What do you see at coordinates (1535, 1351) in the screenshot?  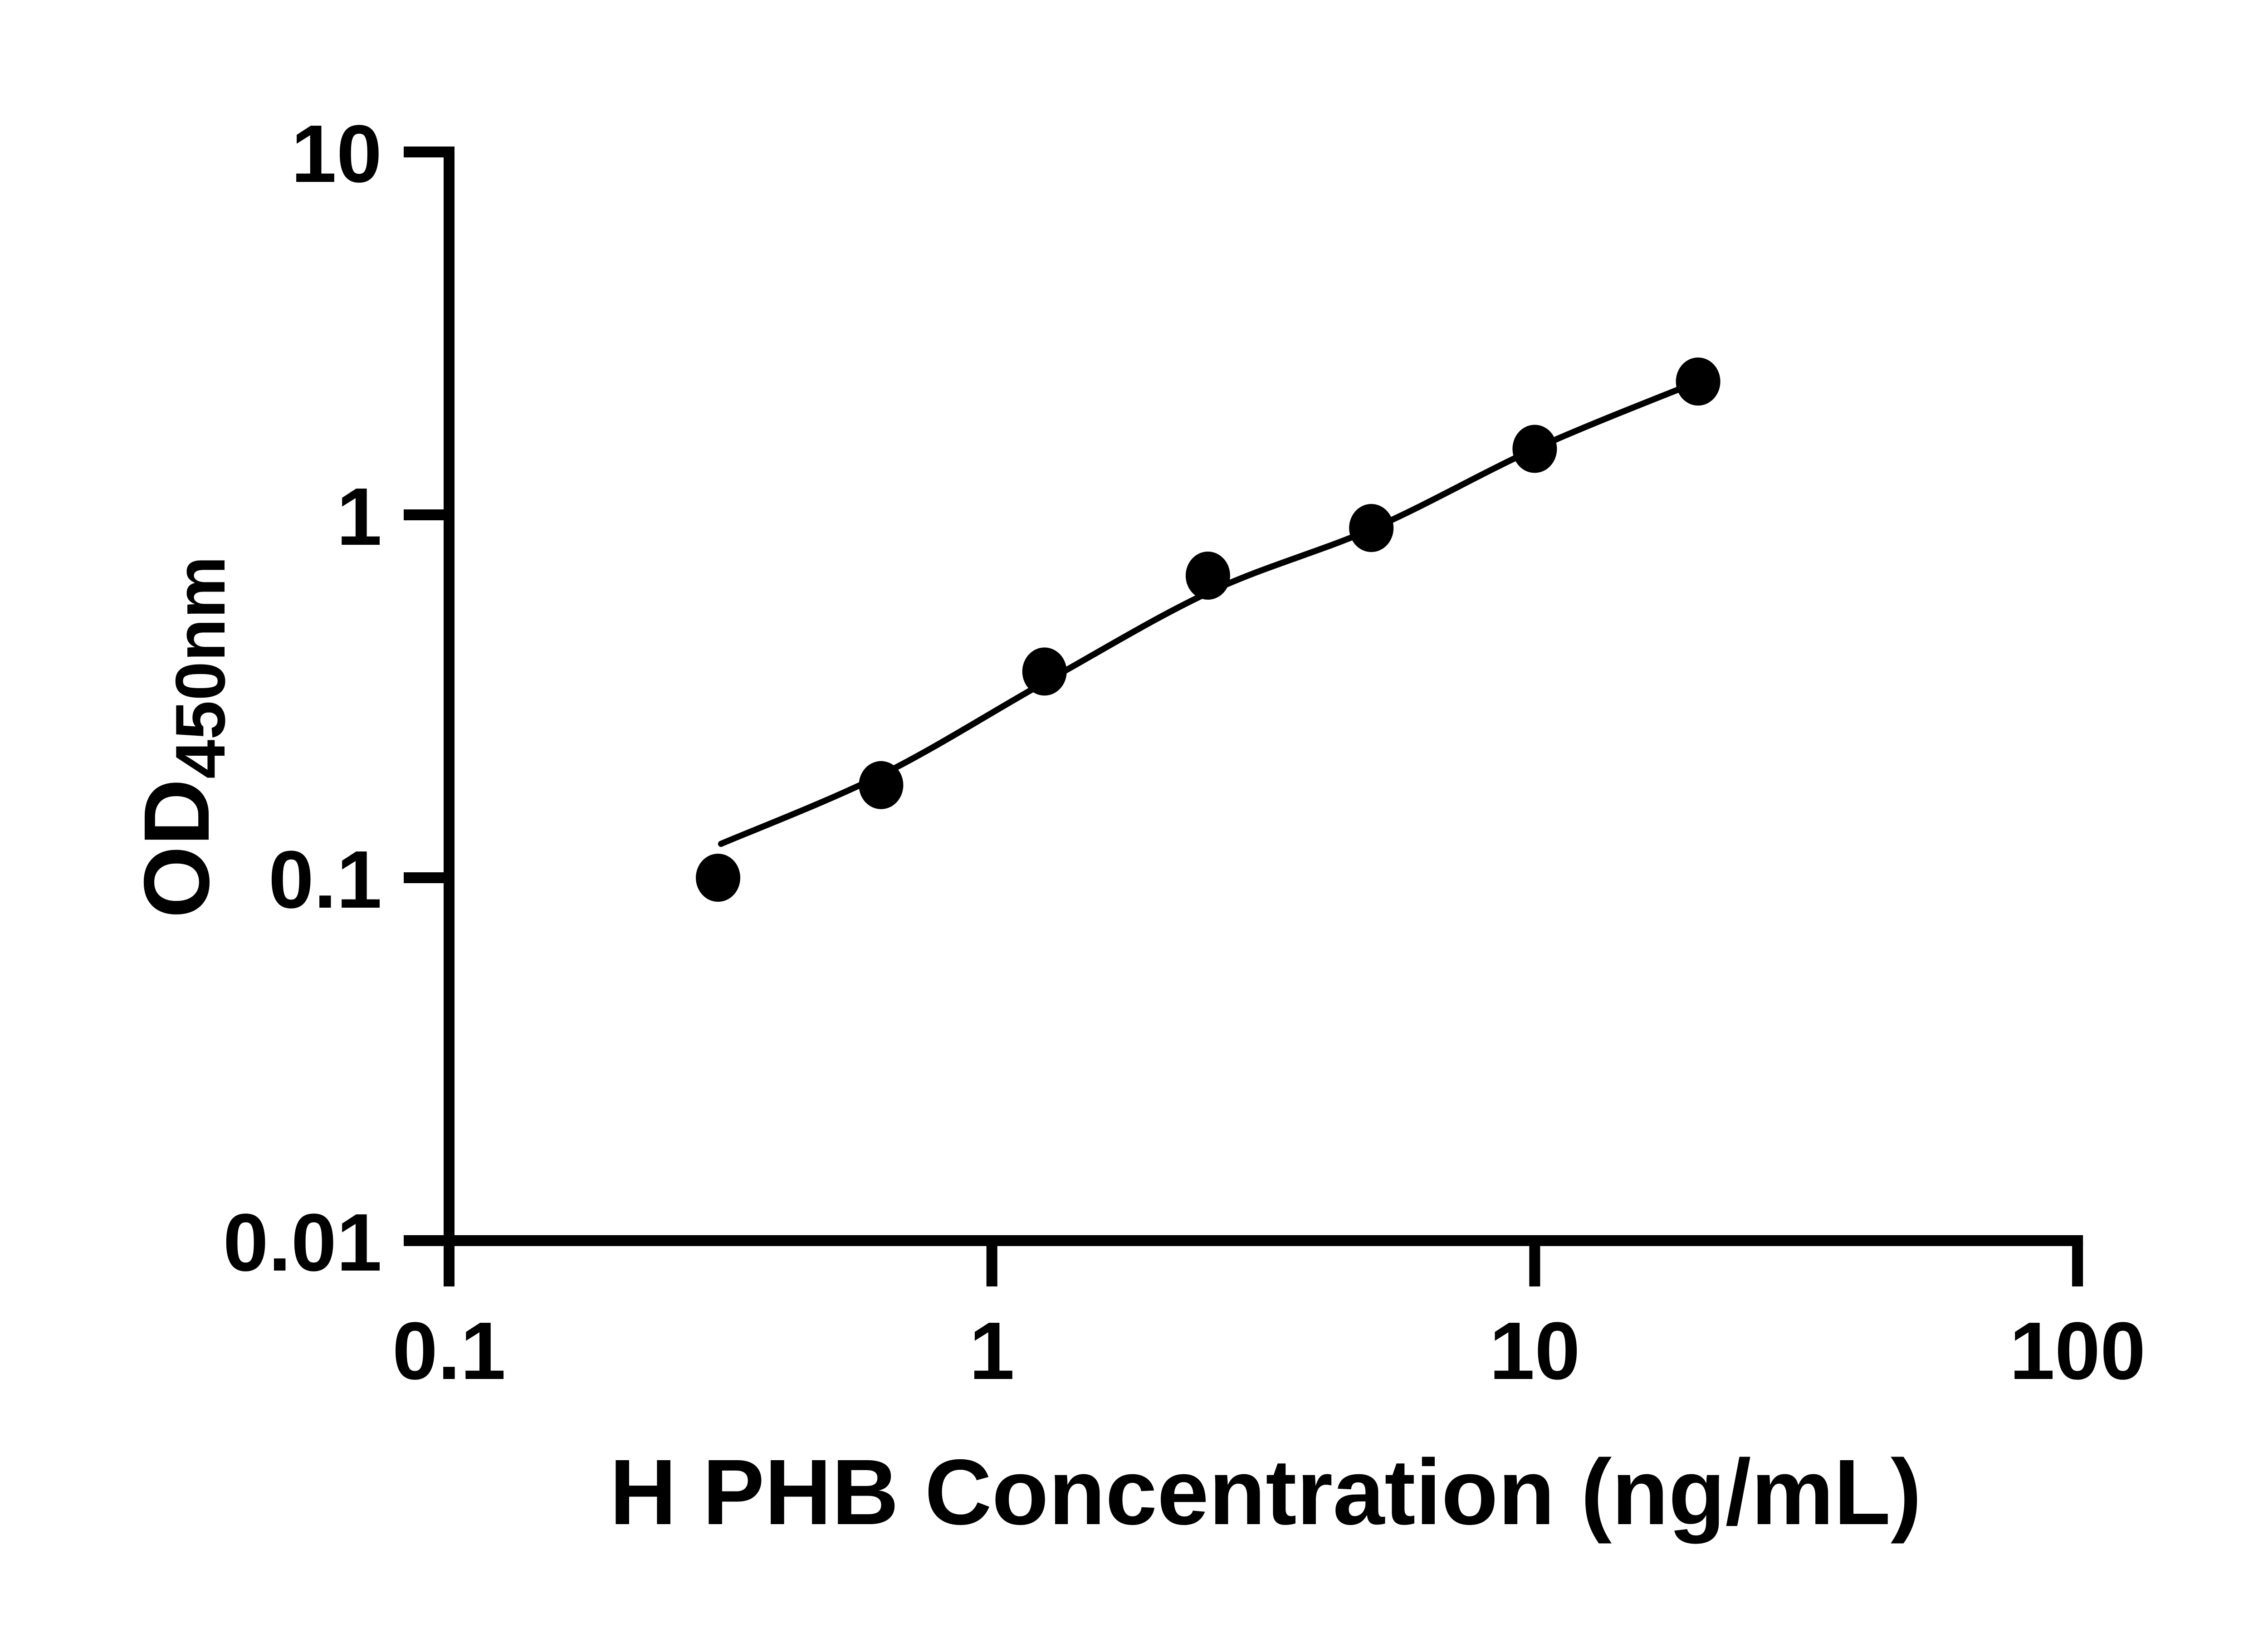 I see `x-tick-label: 10` at bounding box center [1535, 1351].